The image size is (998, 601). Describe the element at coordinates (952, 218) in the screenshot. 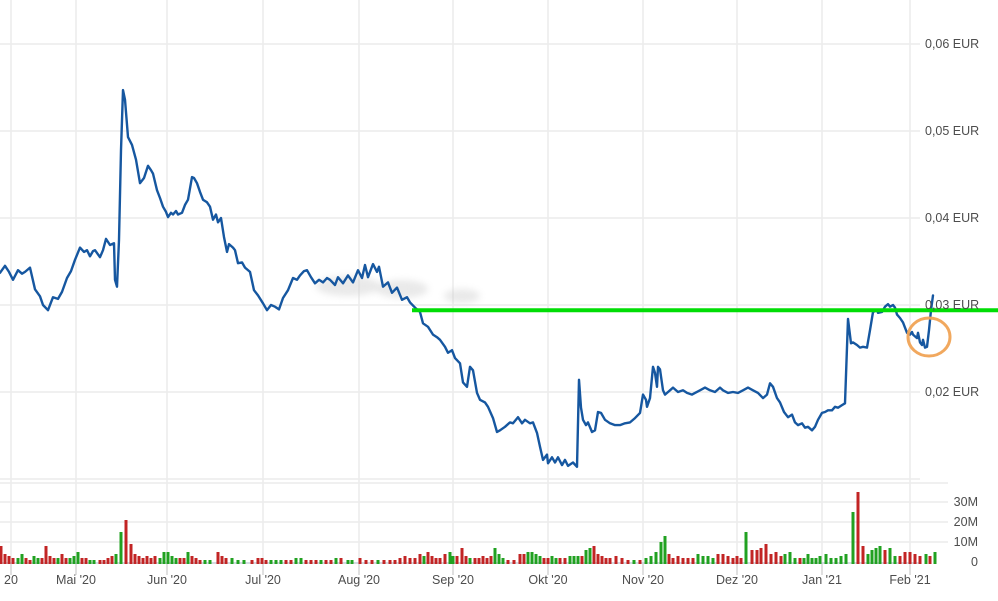

I see `price-axis-tick-label: 0,04 EUR` at that location.